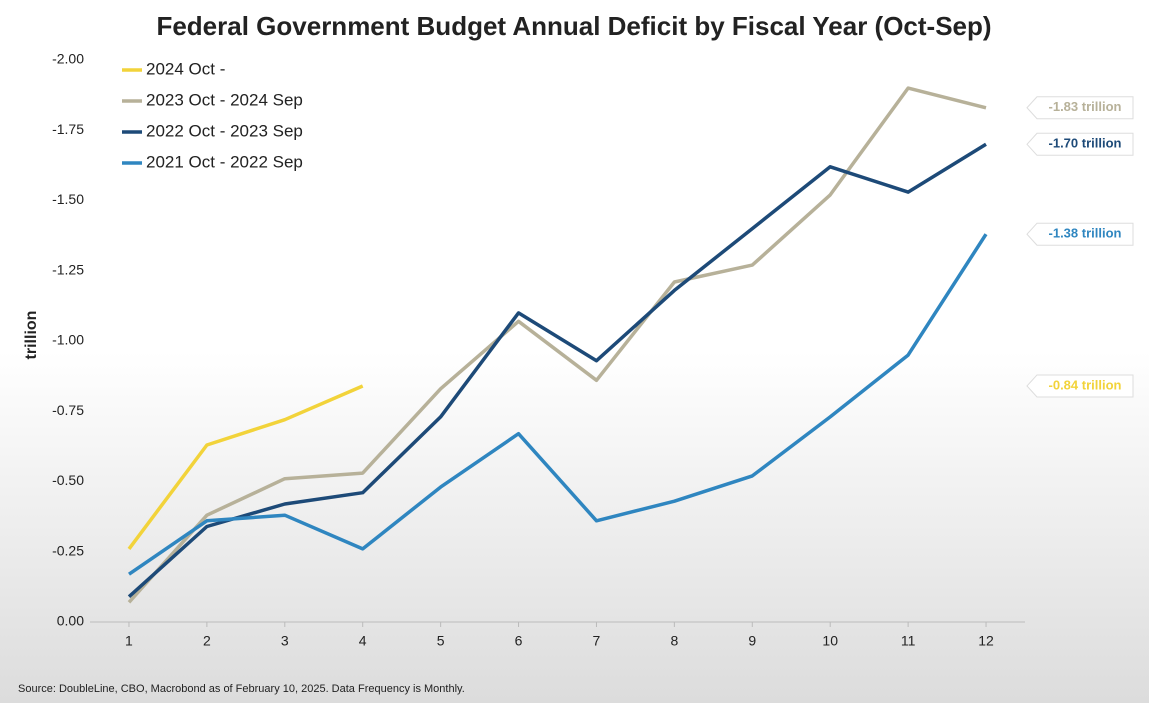 The height and width of the screenshot is (703, 1149). I want to click on legend-label: 2023 Oct - 2024 Sep, so click(224, 99).